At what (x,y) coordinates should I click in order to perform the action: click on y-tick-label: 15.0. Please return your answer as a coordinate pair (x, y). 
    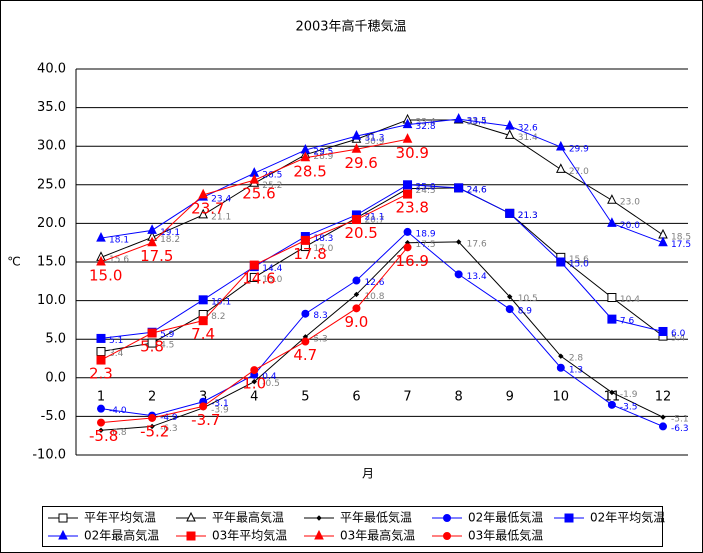
    Looking at the image, I should click on (51, 262).